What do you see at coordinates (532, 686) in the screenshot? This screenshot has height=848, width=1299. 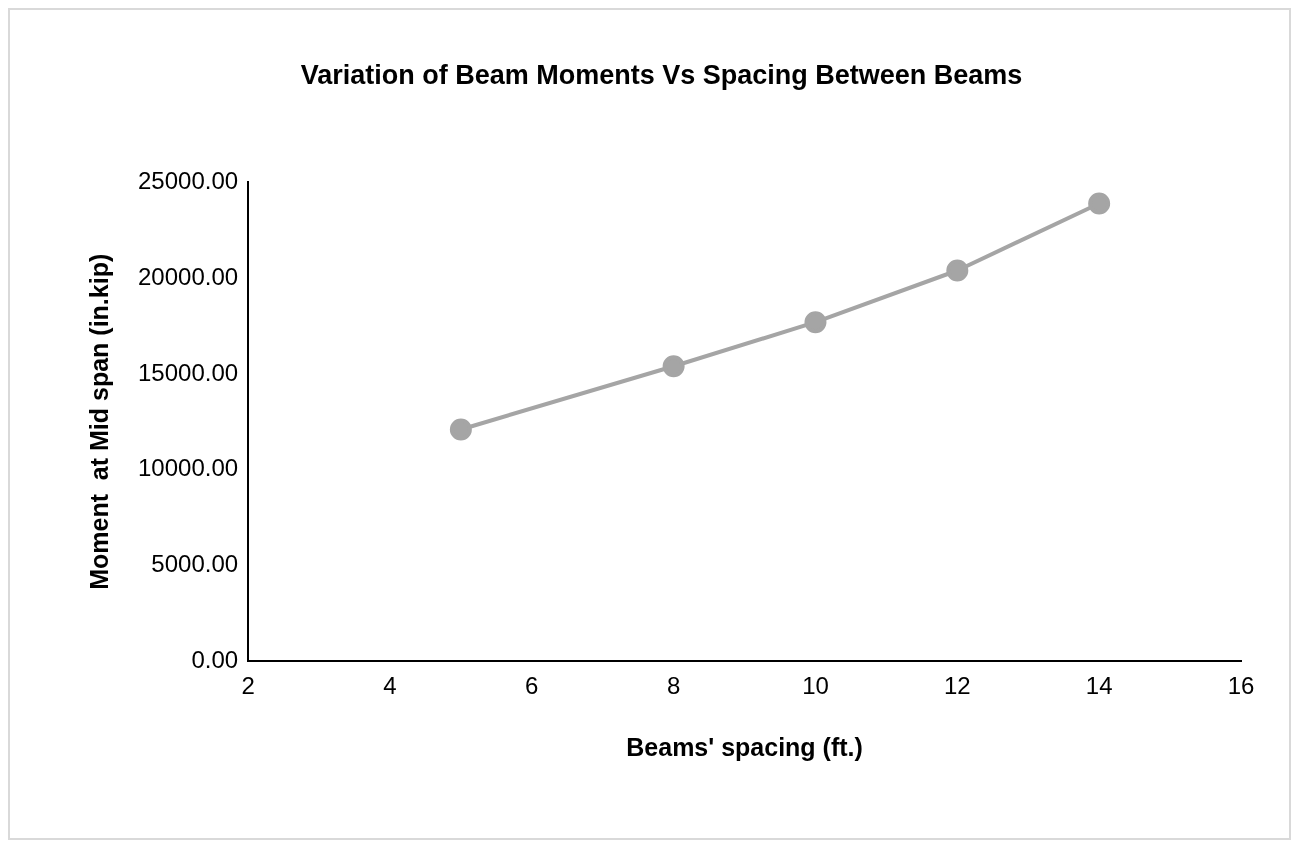 I see `x-tick-label: 6` at bounding box center [532, 686].